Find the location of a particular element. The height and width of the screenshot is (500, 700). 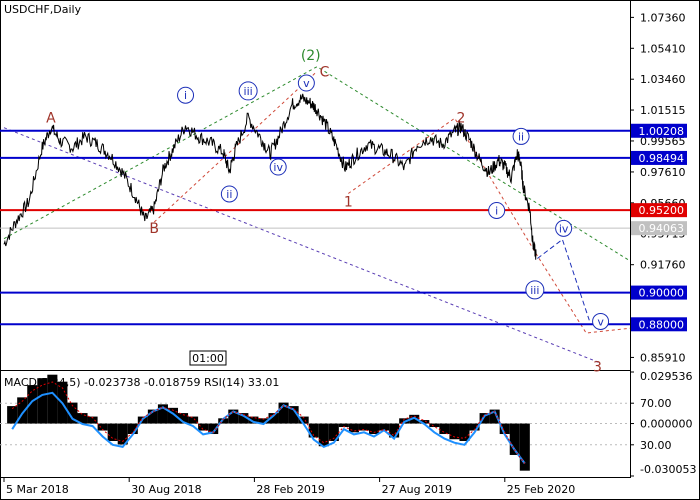

wave-label: B is located at coordinates (154, 229).